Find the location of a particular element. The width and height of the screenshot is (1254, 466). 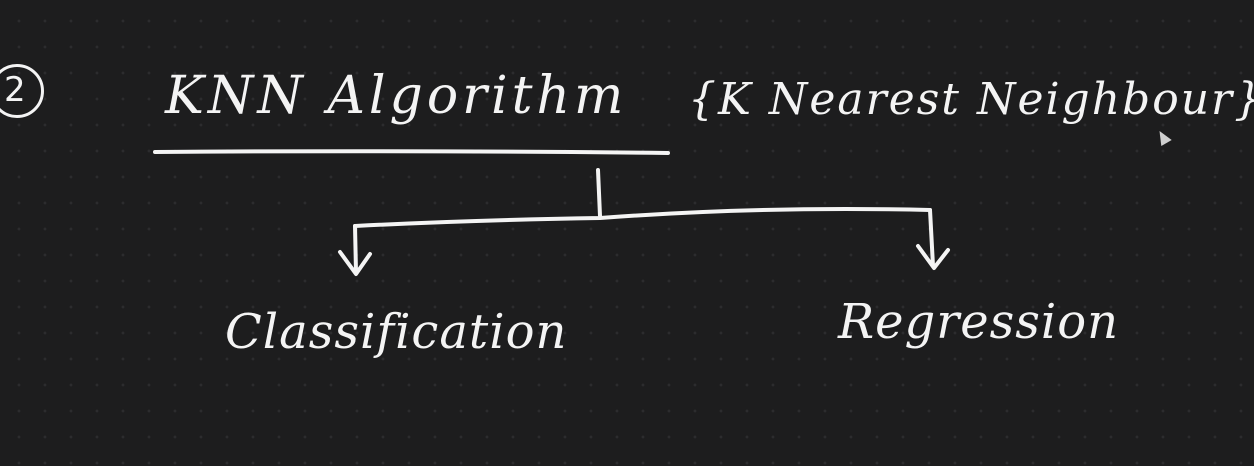

step-number: 2 is located at coordinates (15, 90).